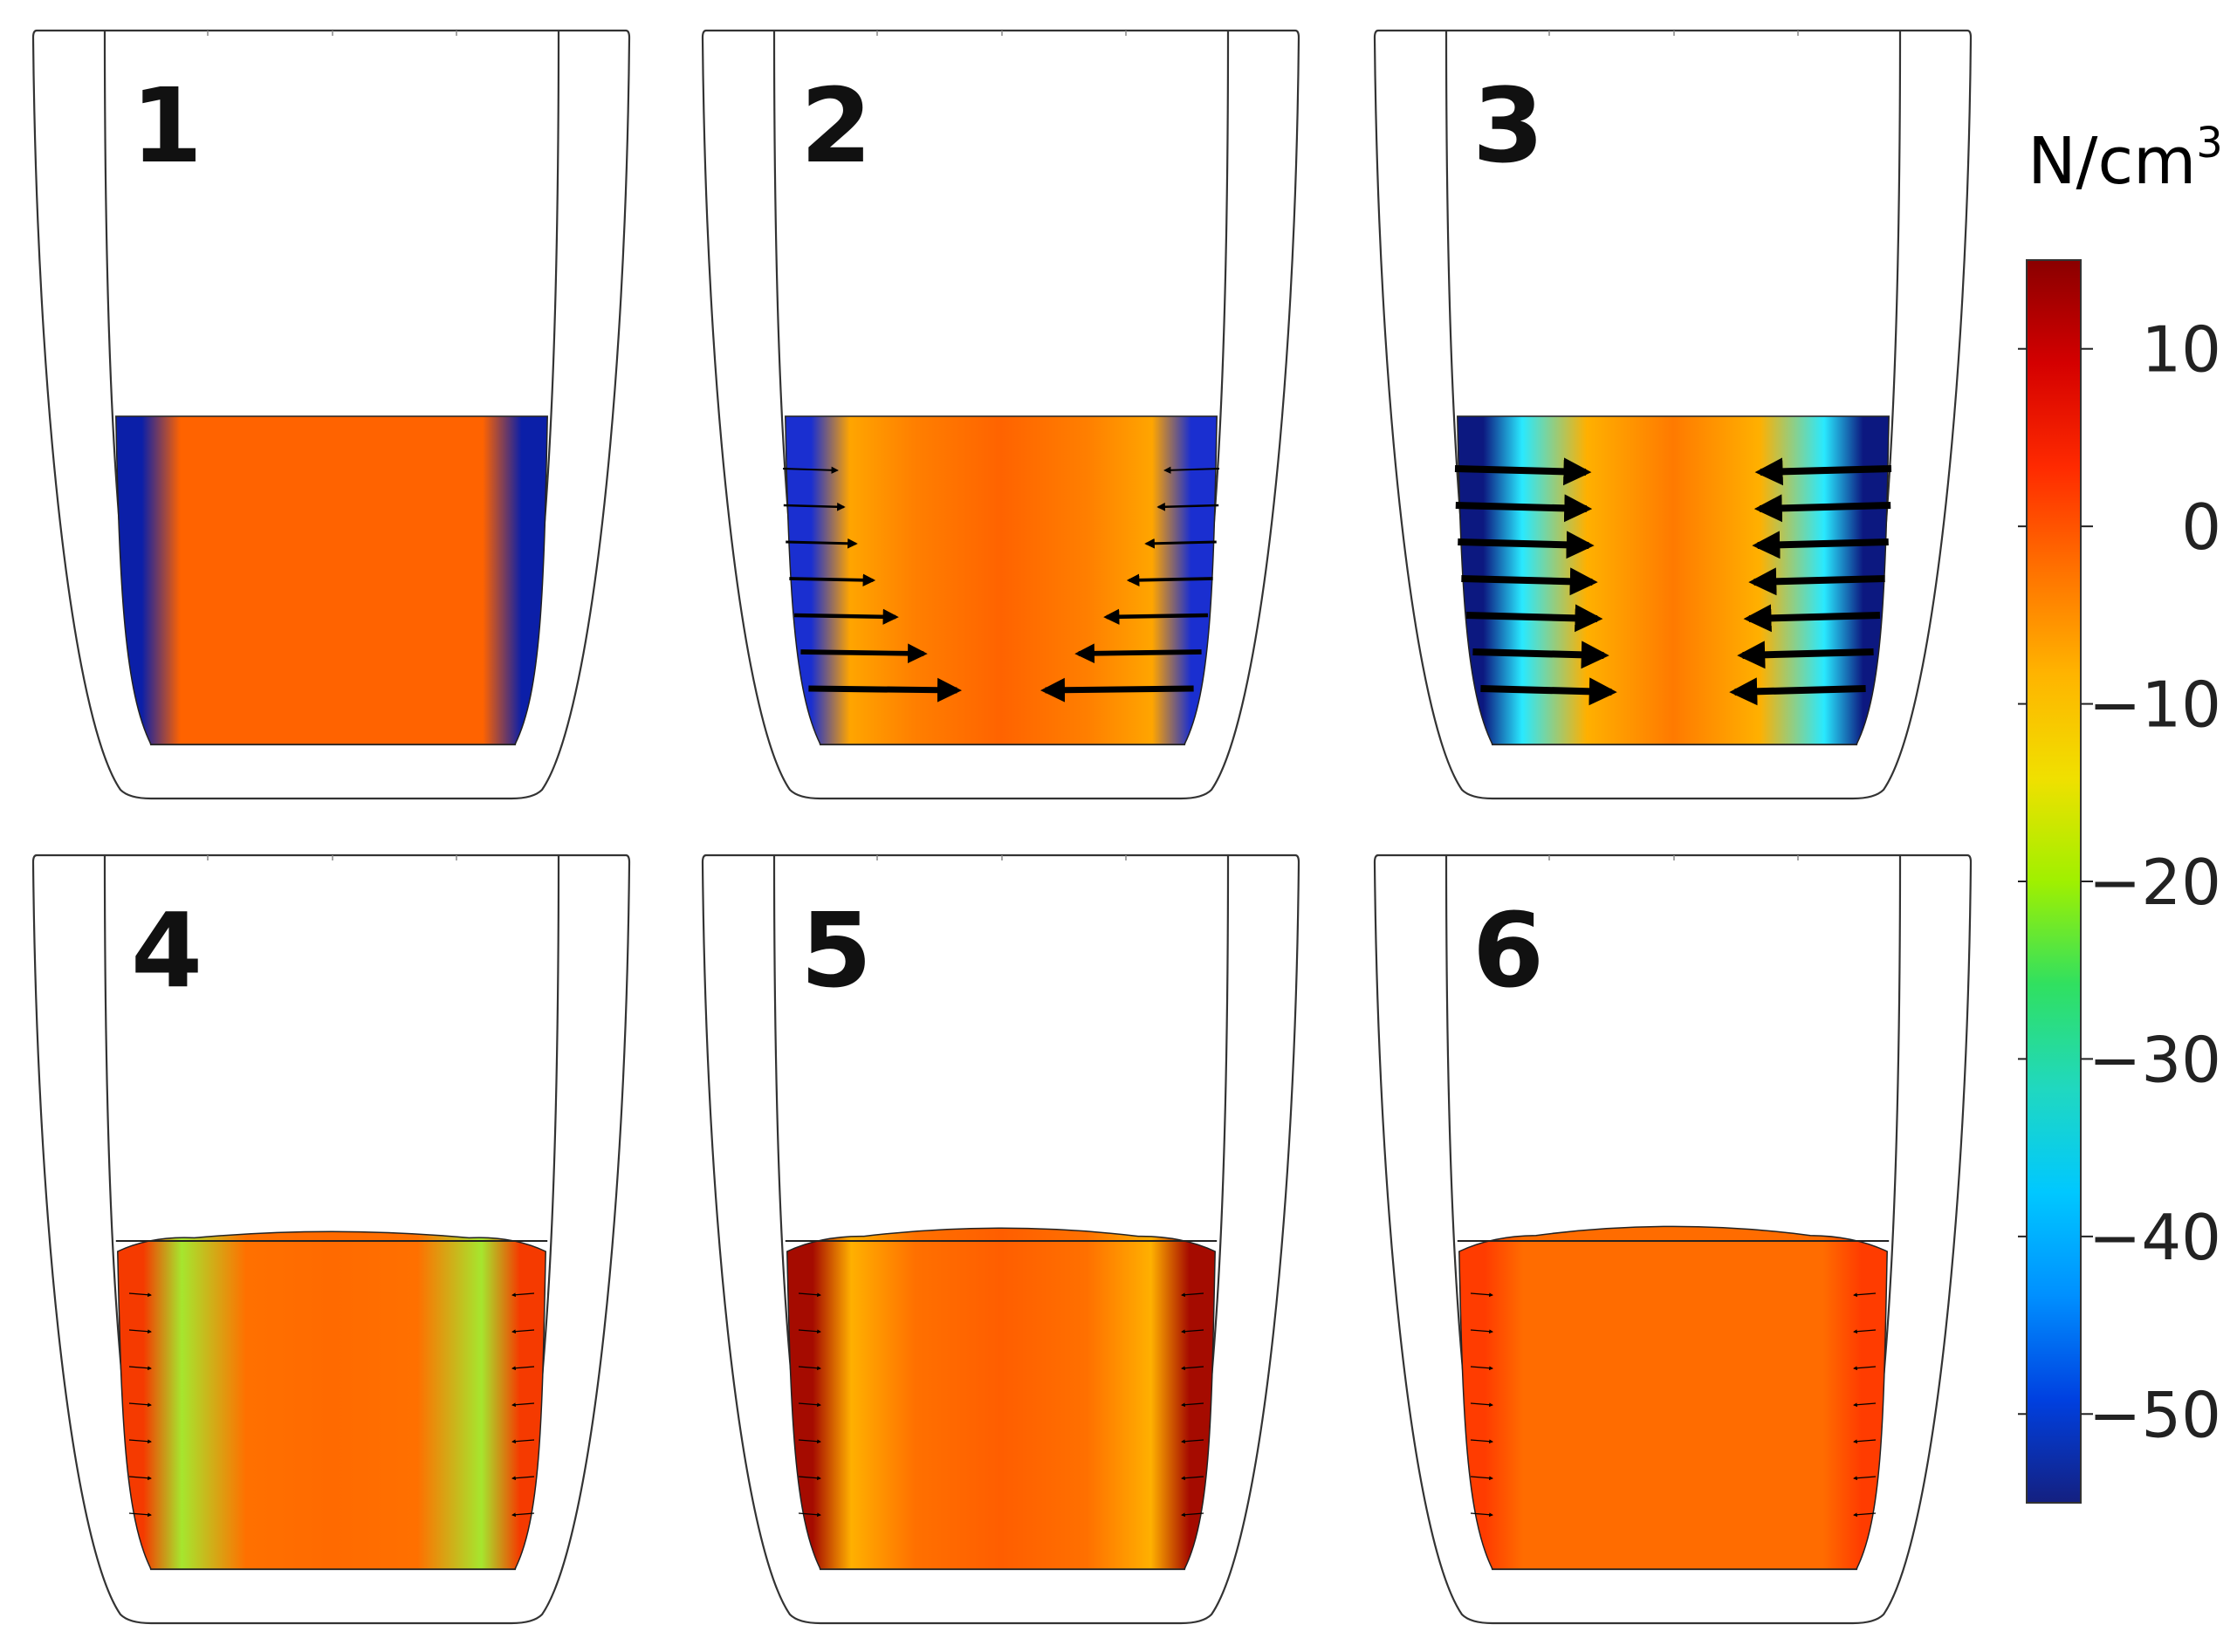  I want to click on panel-3: 3, so click(1673, 414).